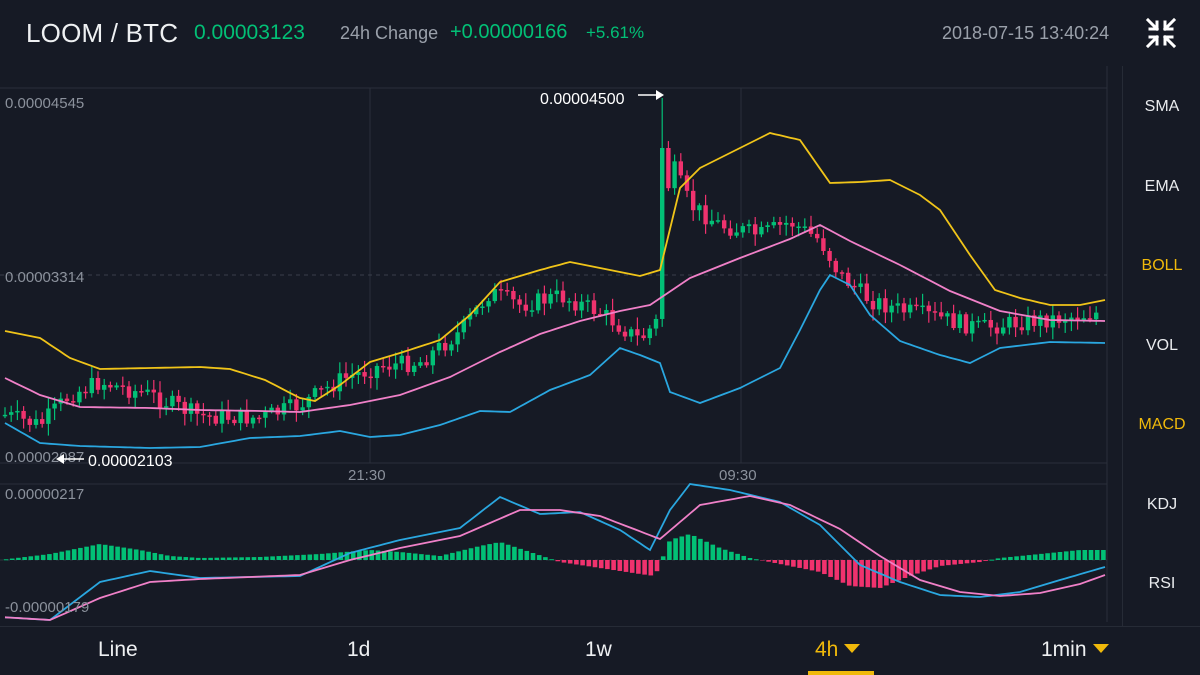  Describe the element at coordinates (1162, 106) in the screenshot. I see `indicator-sma: SMA` at that location.